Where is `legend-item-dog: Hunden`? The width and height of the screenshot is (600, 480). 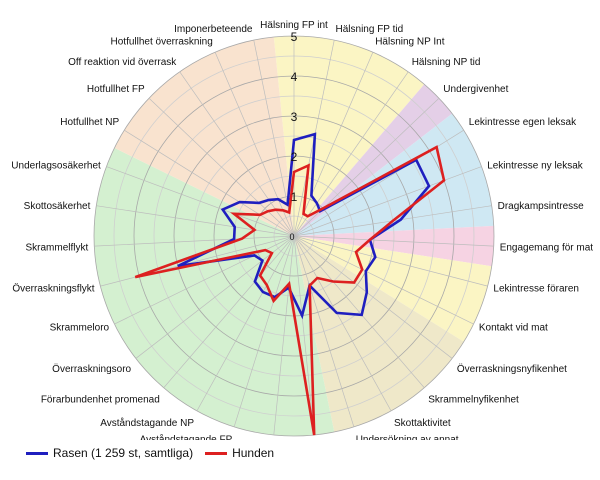
legend-item-dog: Hunden is located at coordinates (239, 453).